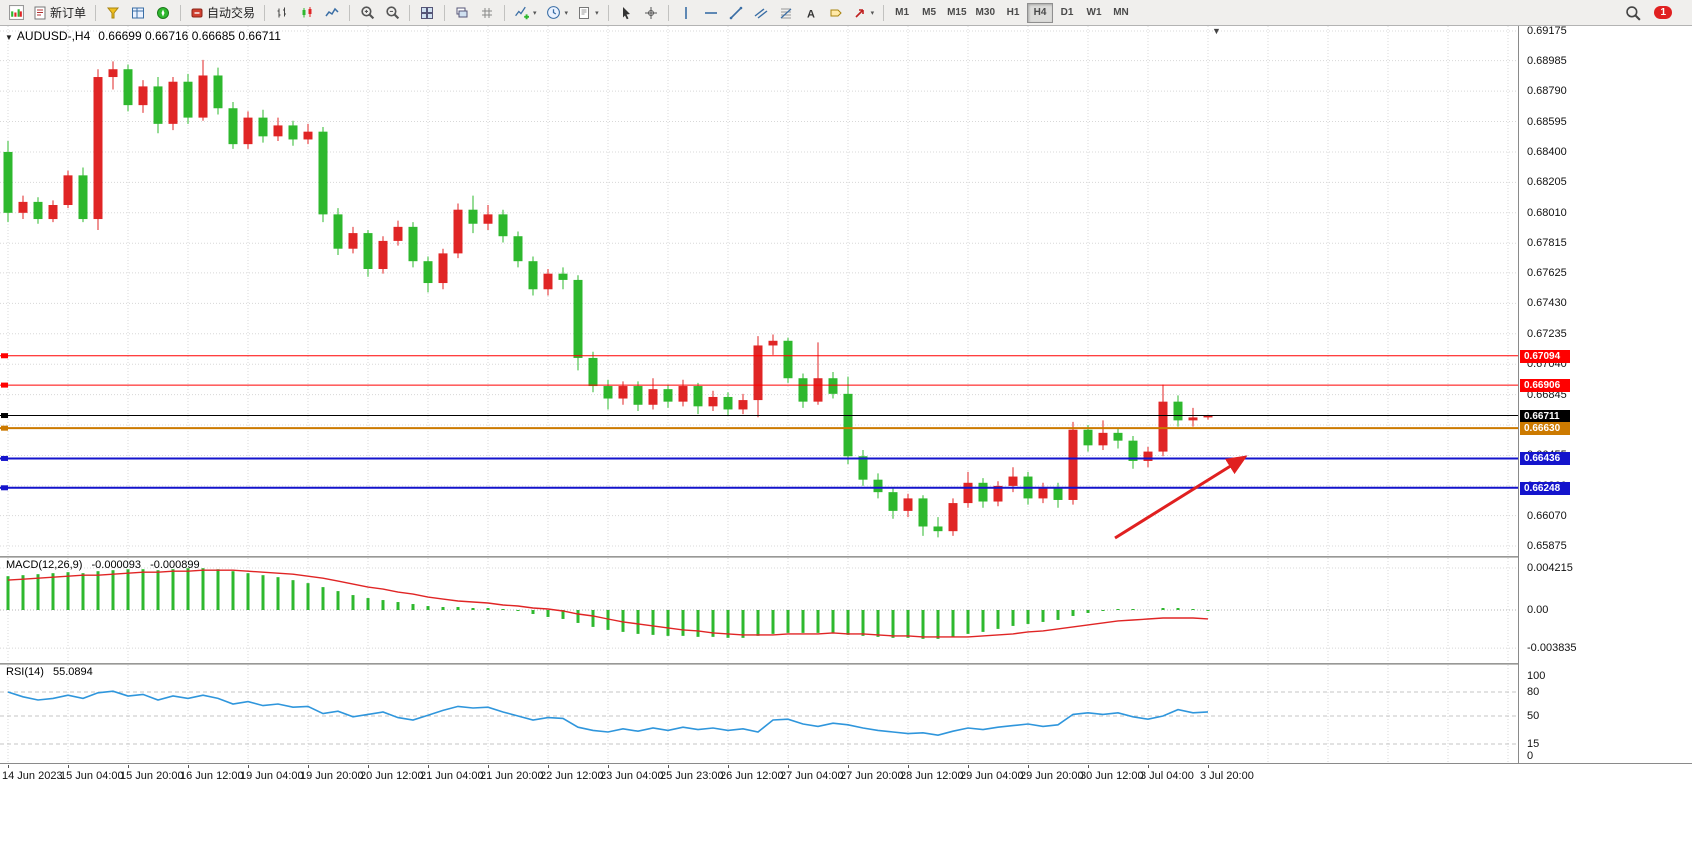 The image size is (1692, 849). I want to click on timeframe-h4-button: H4, so click(1040, 12).